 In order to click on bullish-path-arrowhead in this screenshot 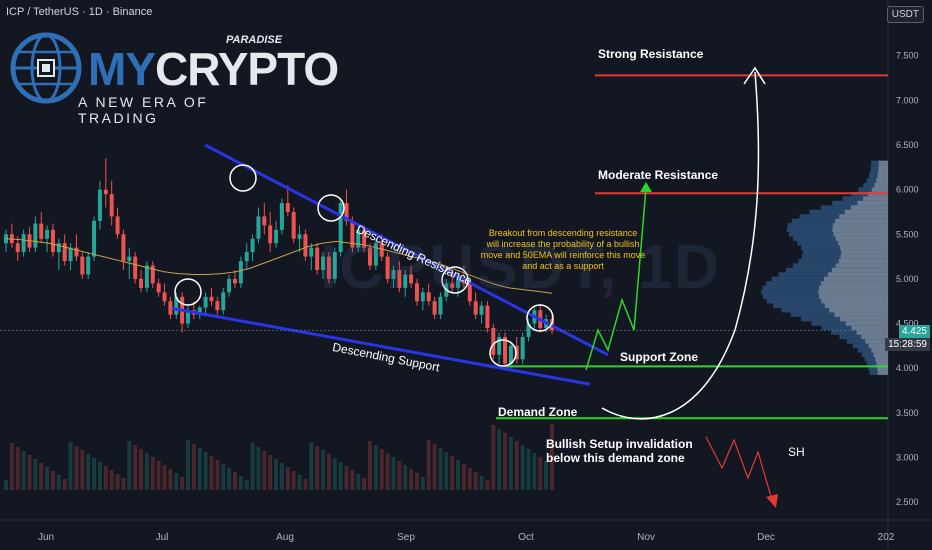, I will do `click(646, 187)`.